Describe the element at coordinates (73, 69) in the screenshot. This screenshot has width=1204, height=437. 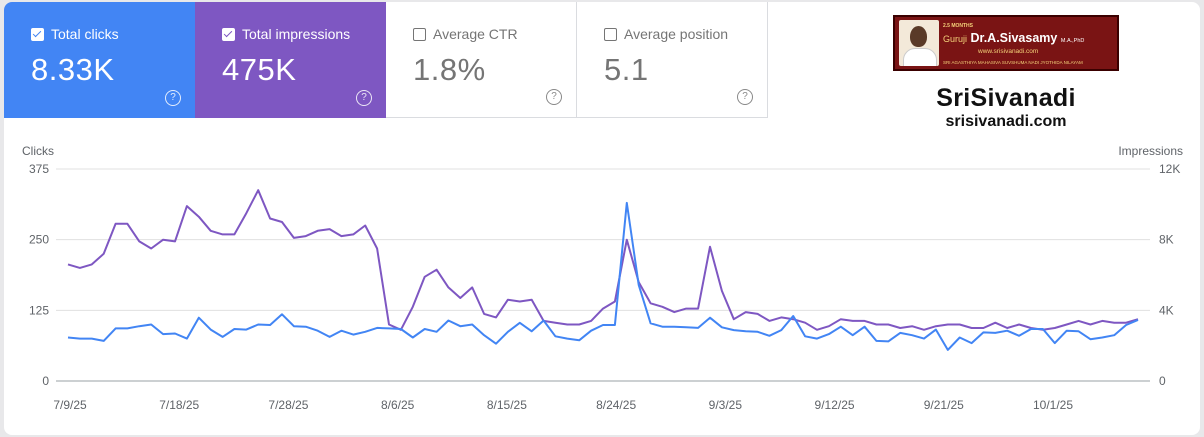
I see `metric-value: 8.33K` at that location.